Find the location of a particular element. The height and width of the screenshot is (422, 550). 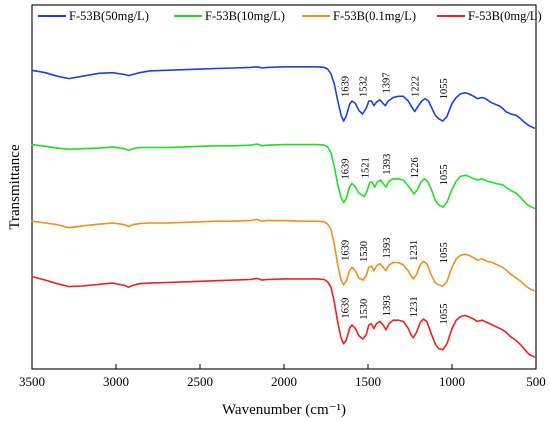

legend-label-1: F-53B(10mg/L) is located at coordinates (245, 16).